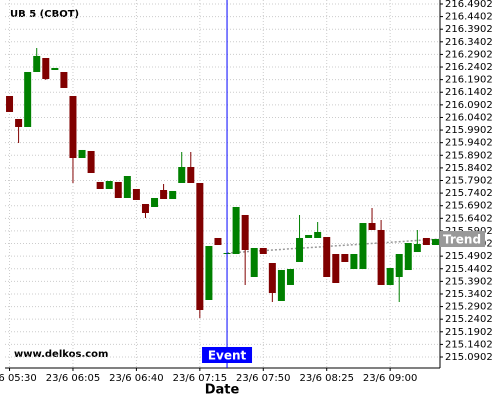 The image size is (500, 400). What do you see at coordinates (61, 354) in the screenshot?
I see `watermark: www.delkos.com` at bounding box center [61, 354].